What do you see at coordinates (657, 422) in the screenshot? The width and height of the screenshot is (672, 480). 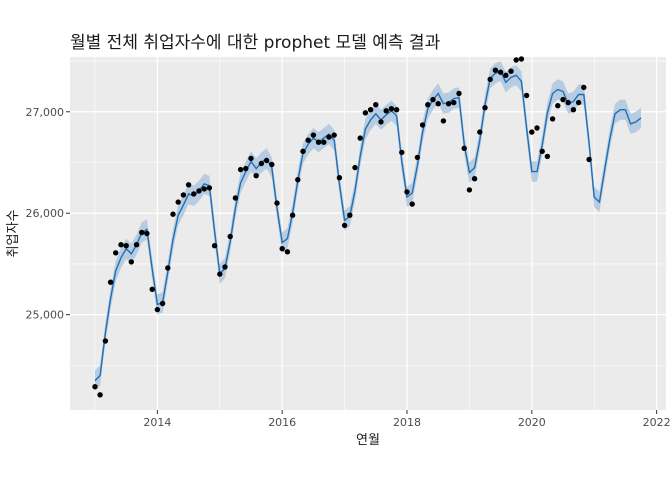 I see `x-tick-label: 2022` at bounding box center [657, 422].